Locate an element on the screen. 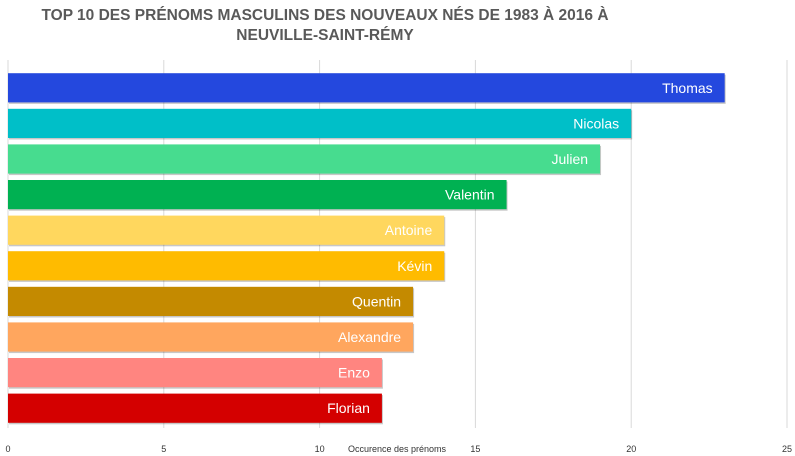 The image size is (795, 456). bar-quentin is located at coordinates (211, 301).